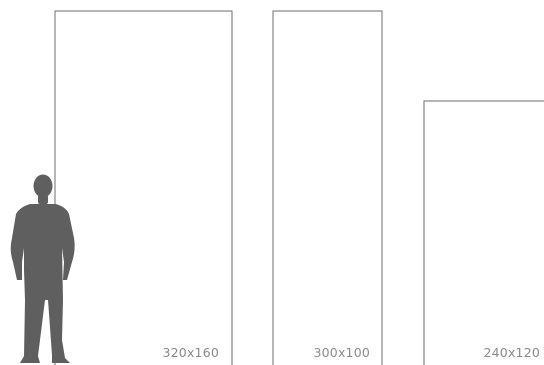 This screenshot has width=544, height=365. What do you see at coordinates (511, 352) in the screenshot?
I see `panel-240x120-label: 240x120` at bounding box center [511, 352].